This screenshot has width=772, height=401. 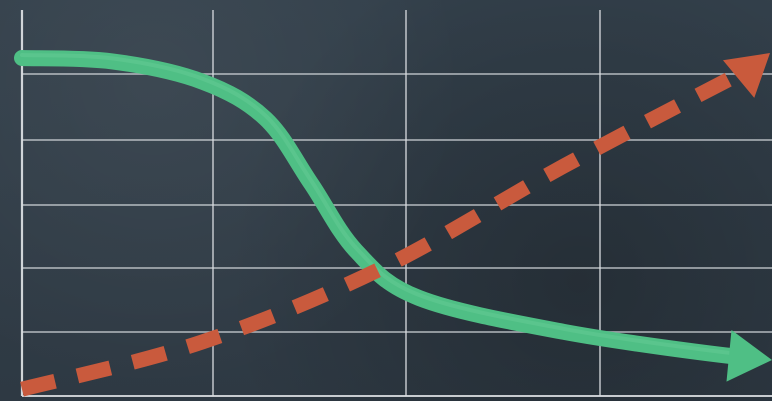 What do you see at coordinates (746, 75) in the screenshot?
I see `red-arrowhead` at bounding box center [746, 75].